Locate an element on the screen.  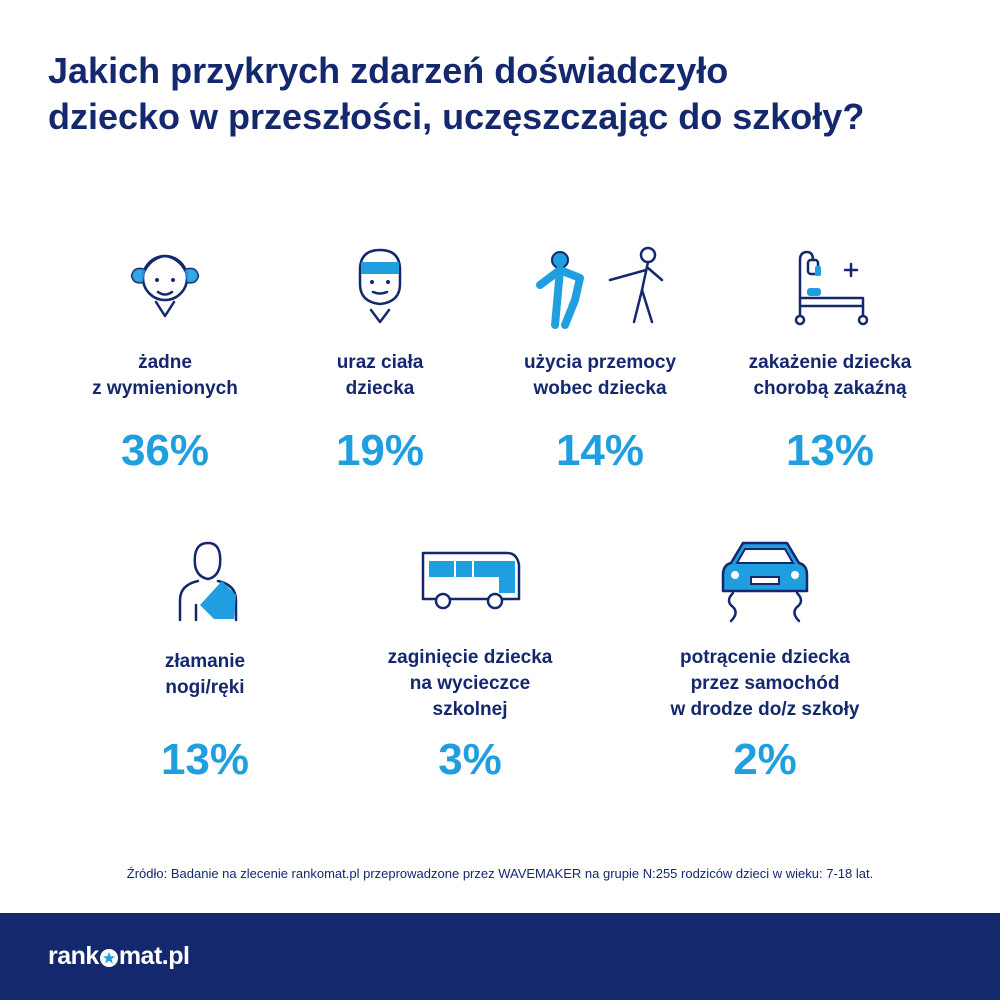
label-line: dziecka is located at coordinates (380, 388).